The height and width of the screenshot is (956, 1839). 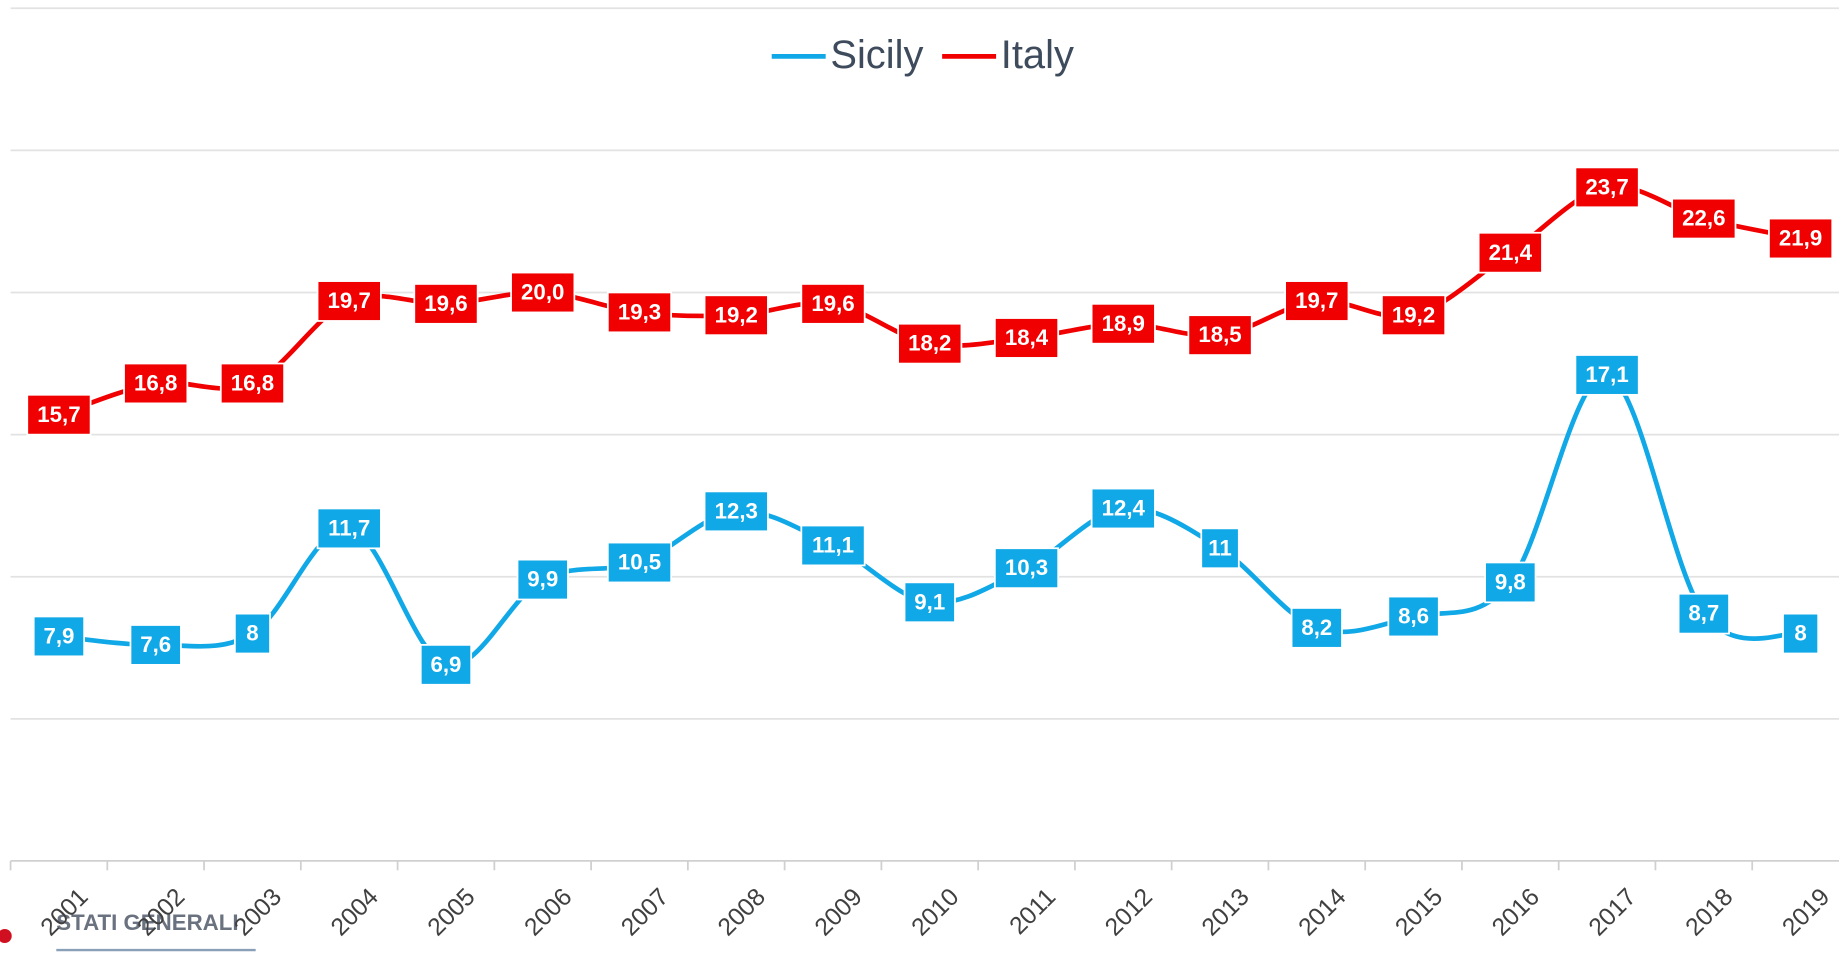 I want to click on data-label-text: 21,9, so click(x=1800, y=238).